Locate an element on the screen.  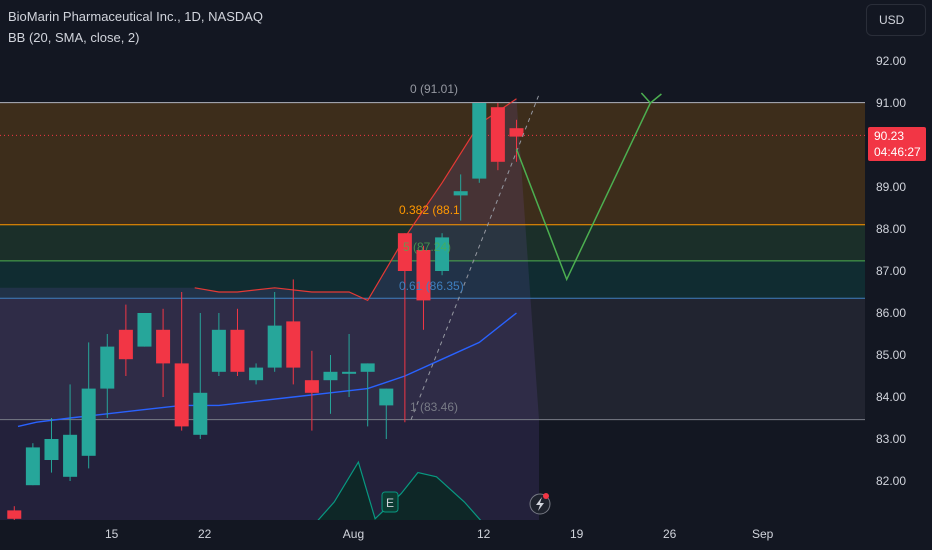
y-tick-label: 84.00 is located at coordinates (891, 397).